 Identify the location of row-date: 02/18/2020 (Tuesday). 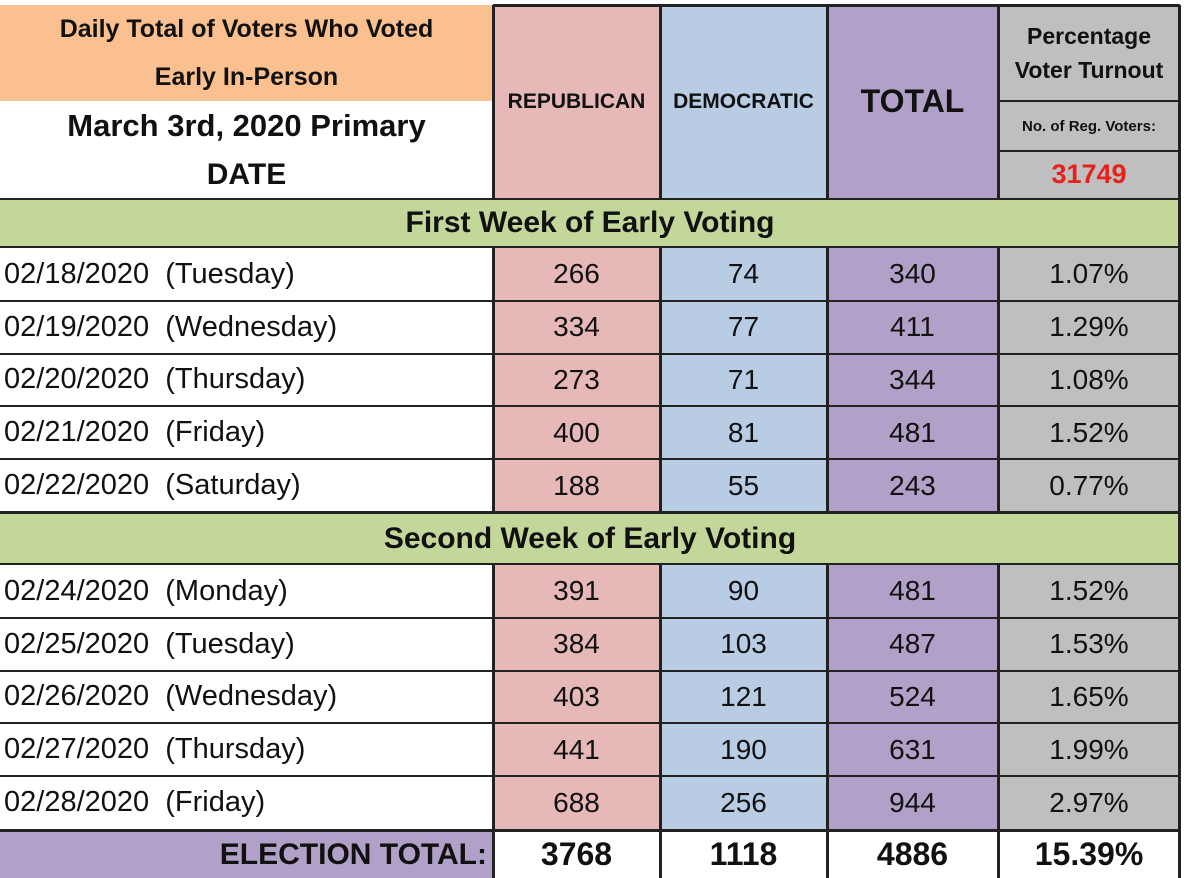
(149, 273).